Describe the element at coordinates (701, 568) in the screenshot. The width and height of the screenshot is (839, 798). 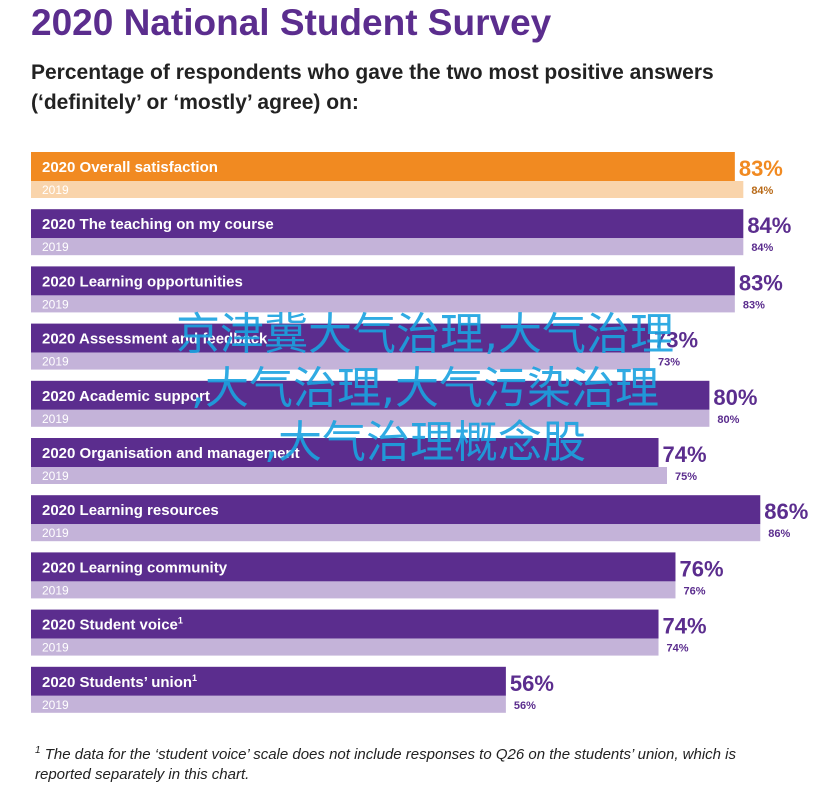
I see `data-label-2020: 76%` at that location.